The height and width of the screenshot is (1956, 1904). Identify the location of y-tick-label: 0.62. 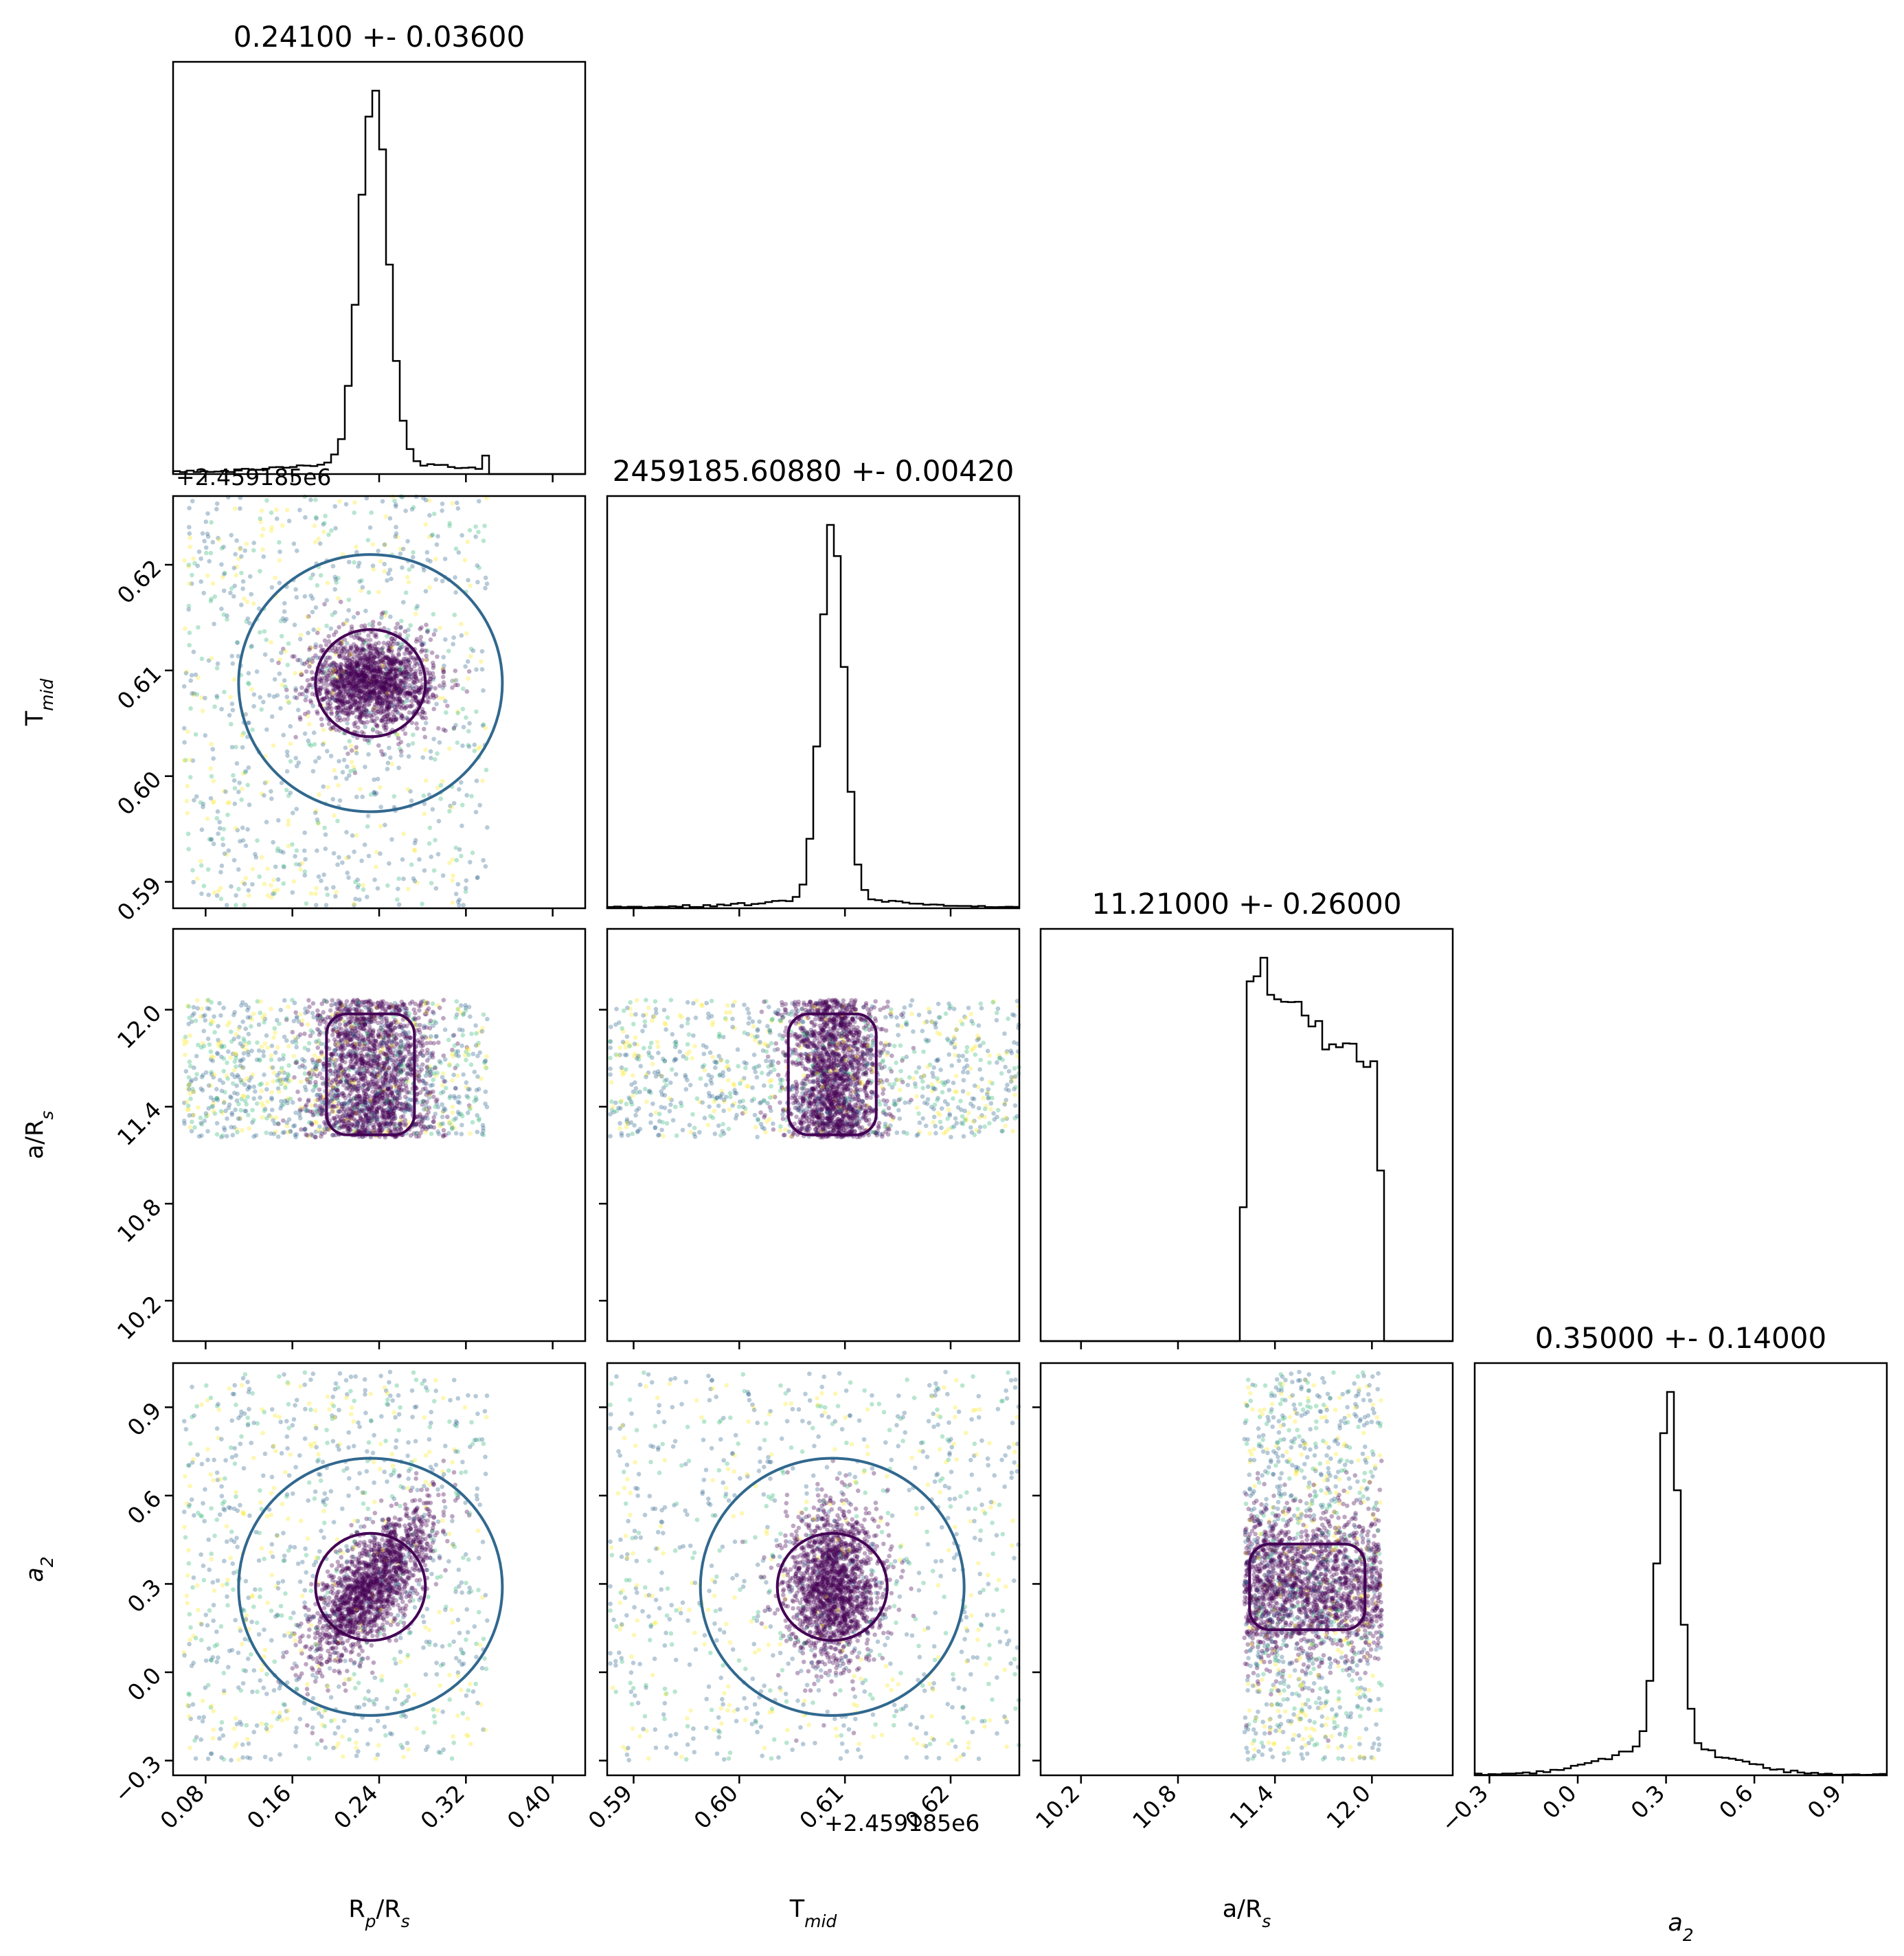
(139, 581).